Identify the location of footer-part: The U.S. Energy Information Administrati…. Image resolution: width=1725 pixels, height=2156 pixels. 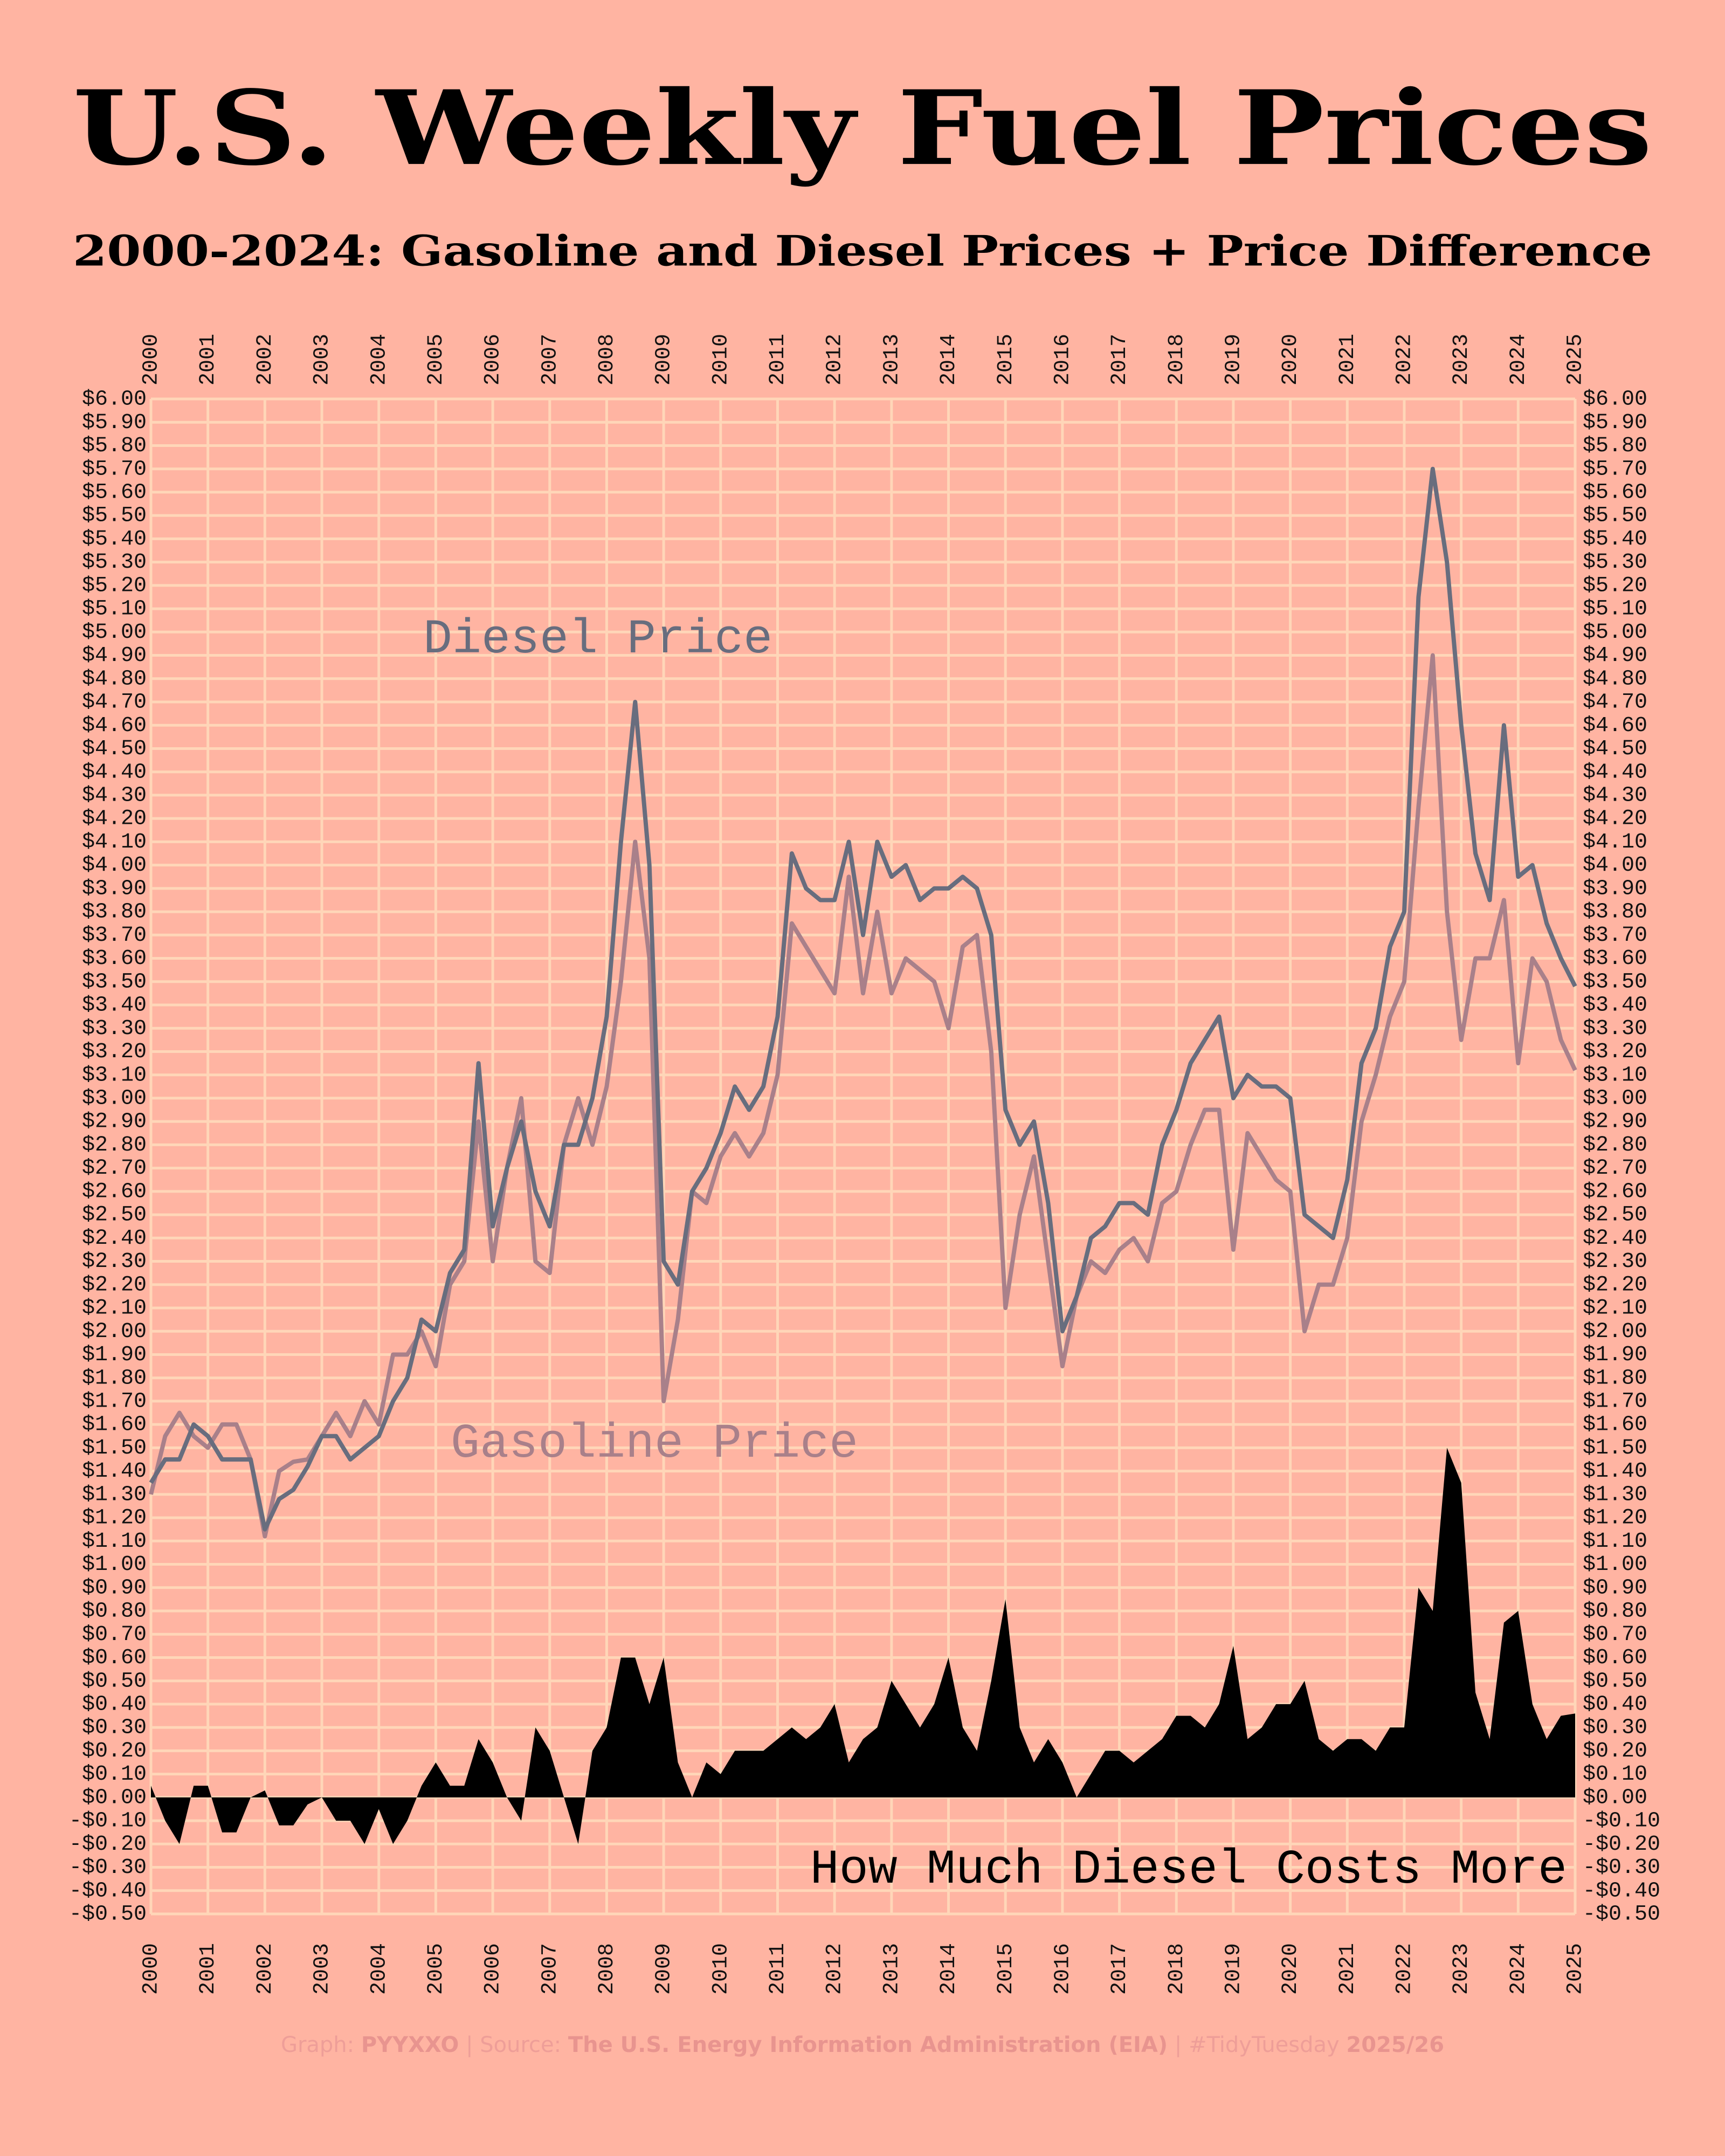
(868, 2045).